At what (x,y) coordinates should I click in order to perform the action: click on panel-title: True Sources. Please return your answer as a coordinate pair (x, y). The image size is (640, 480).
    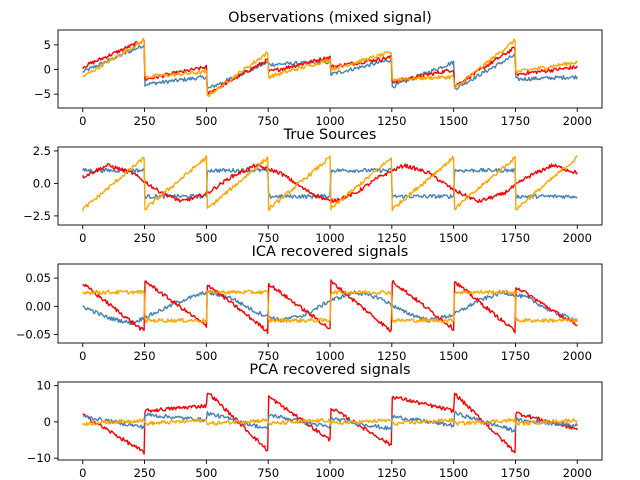
    Looking at the image, I should click on (330, 135).